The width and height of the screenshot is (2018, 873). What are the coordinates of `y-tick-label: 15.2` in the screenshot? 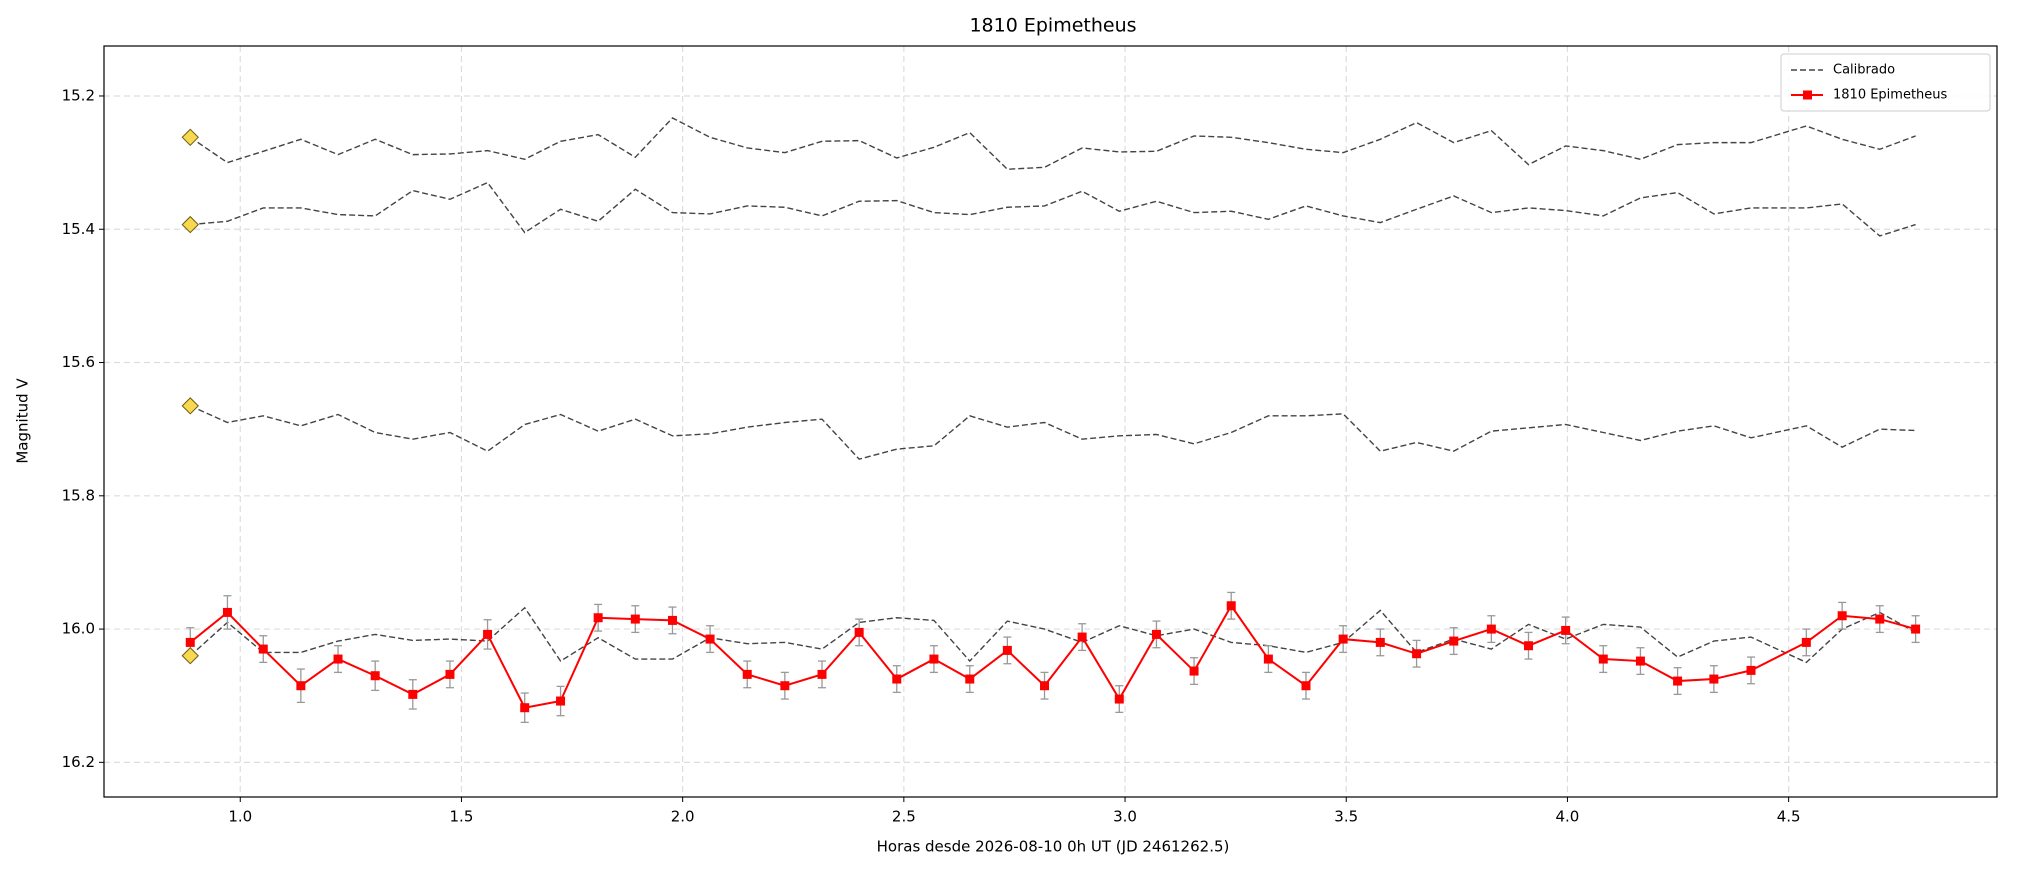 It's located at (78, 95).